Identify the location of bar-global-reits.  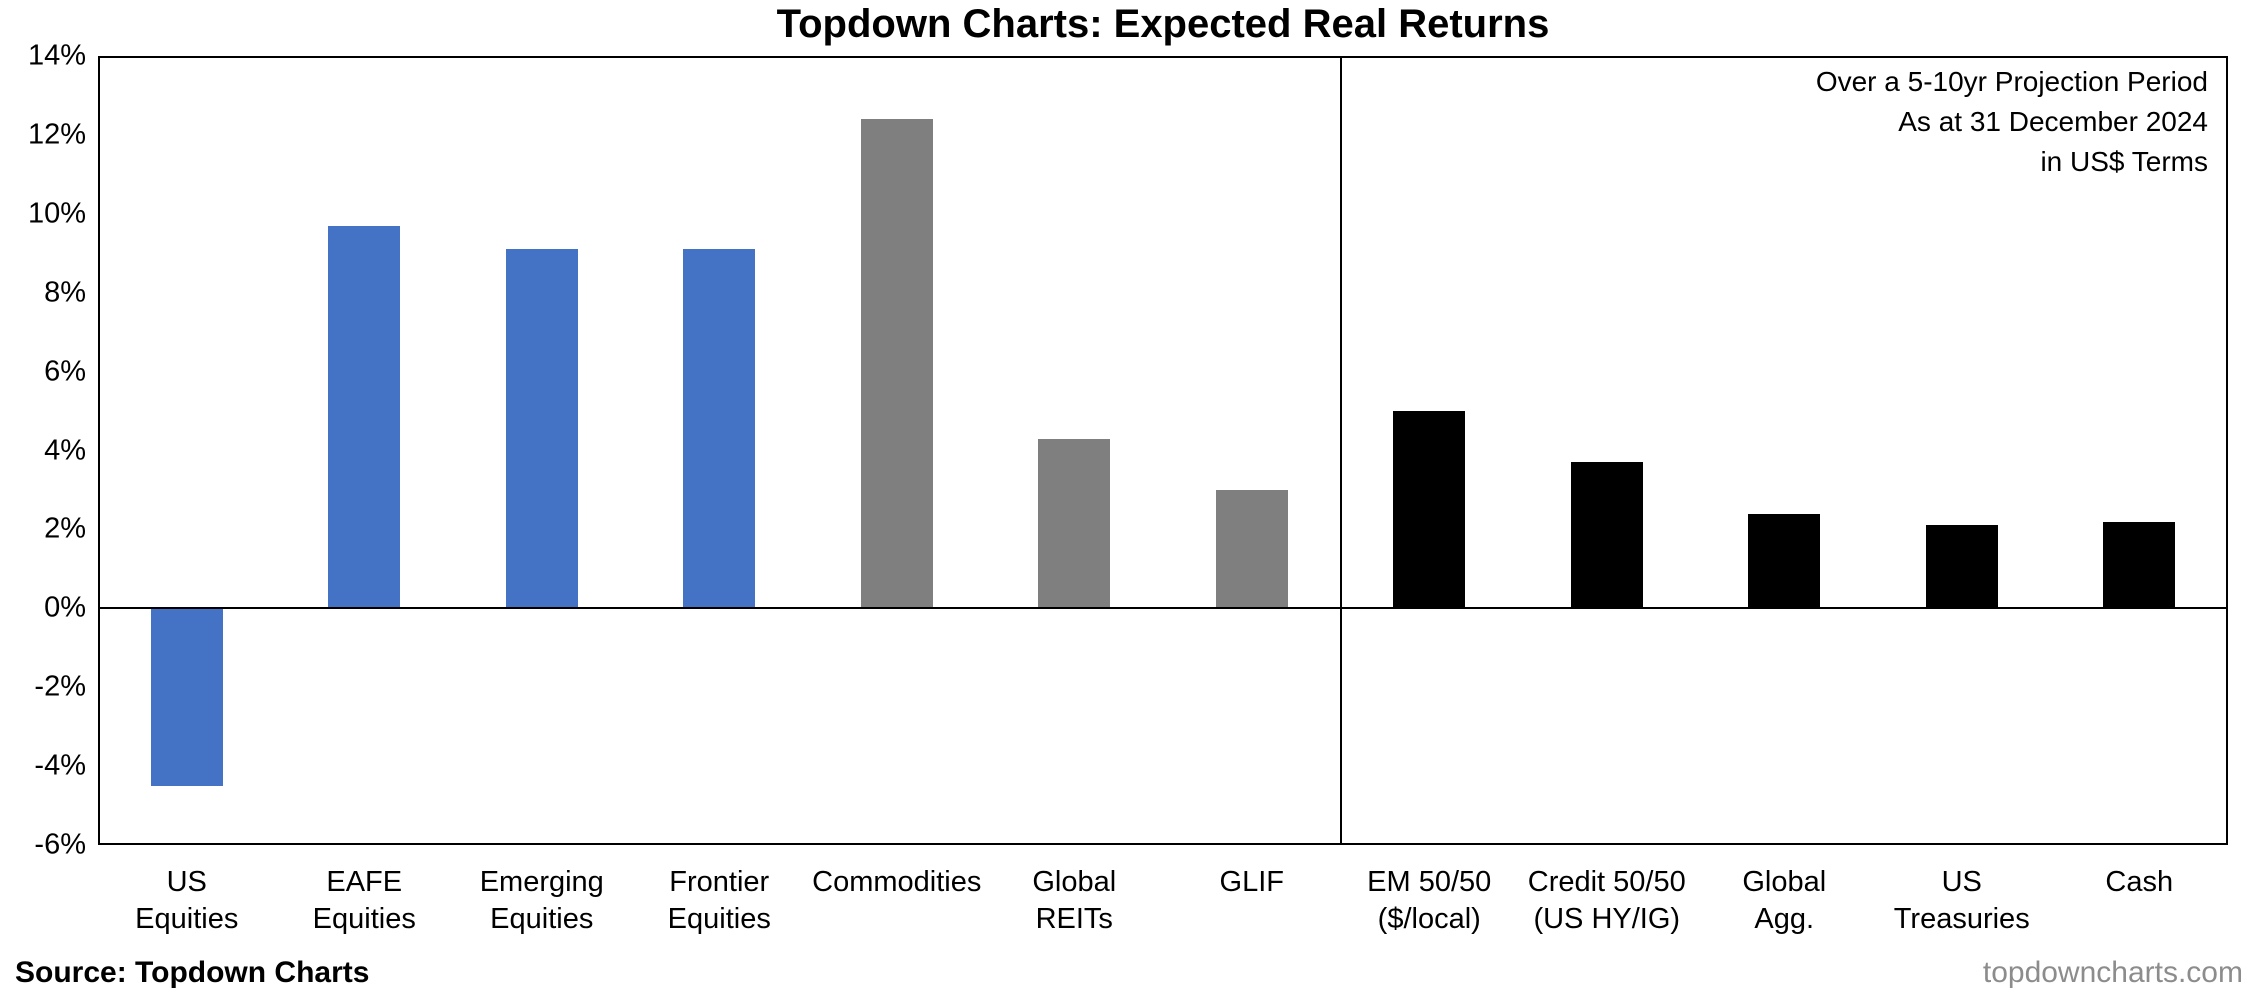
(1074, 523).